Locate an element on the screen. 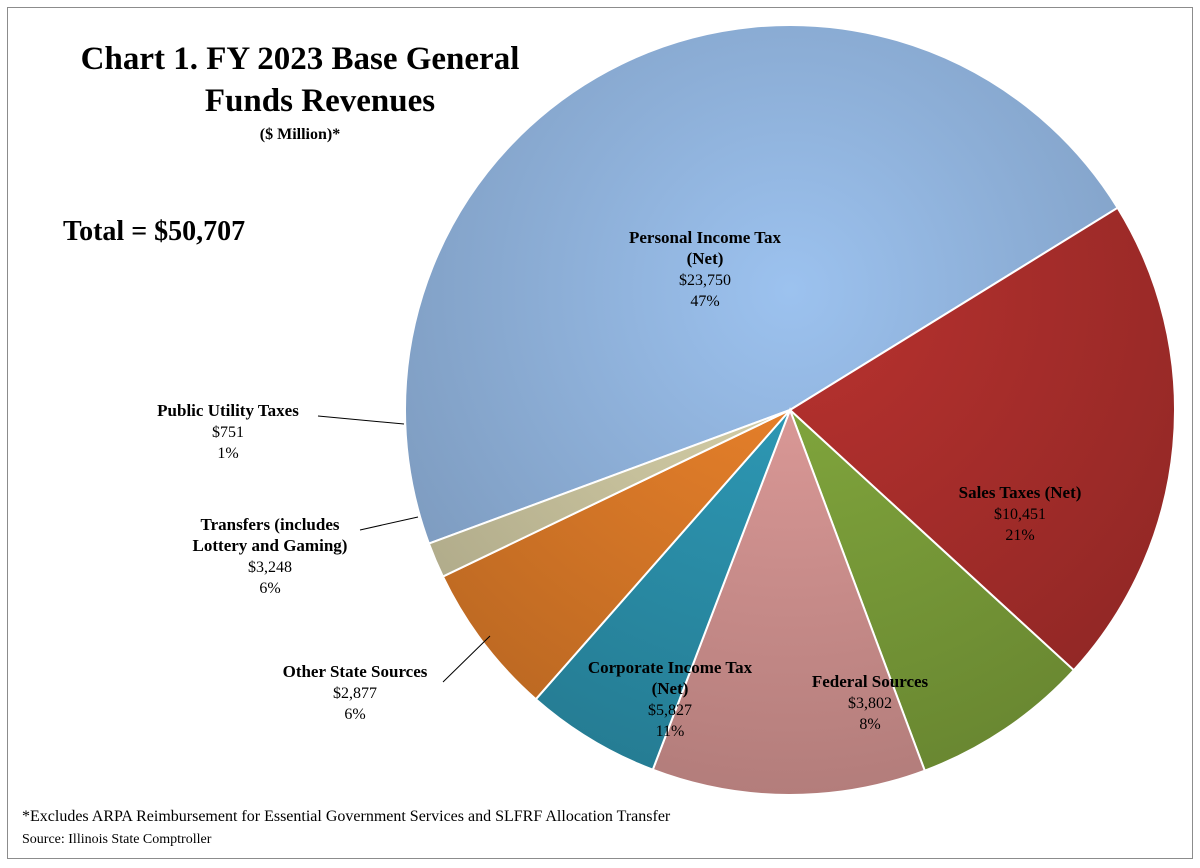 The image size is (1200, 868). slice-label-name: Transfers (includes is located at coordinates (270, 524).